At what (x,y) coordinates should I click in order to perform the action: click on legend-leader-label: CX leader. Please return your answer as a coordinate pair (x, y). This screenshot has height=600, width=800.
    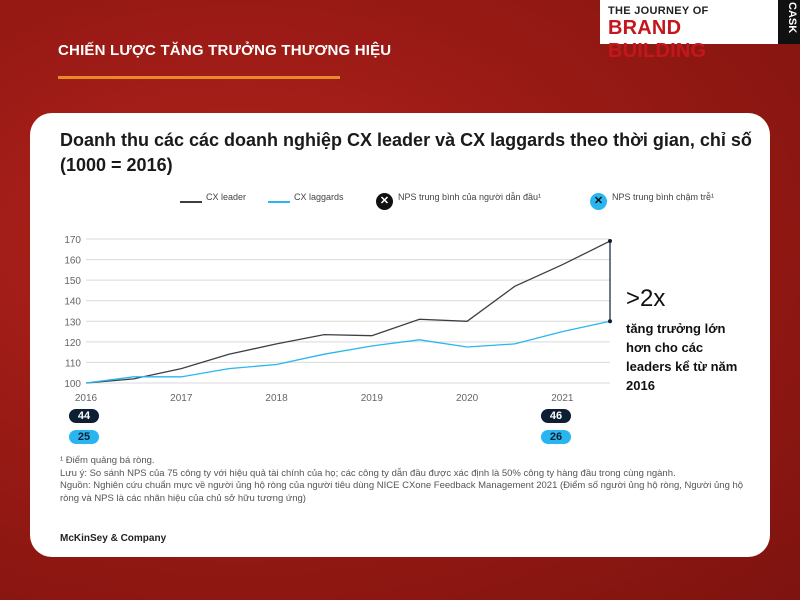
    Looking at the image, I should click on (226, 197).